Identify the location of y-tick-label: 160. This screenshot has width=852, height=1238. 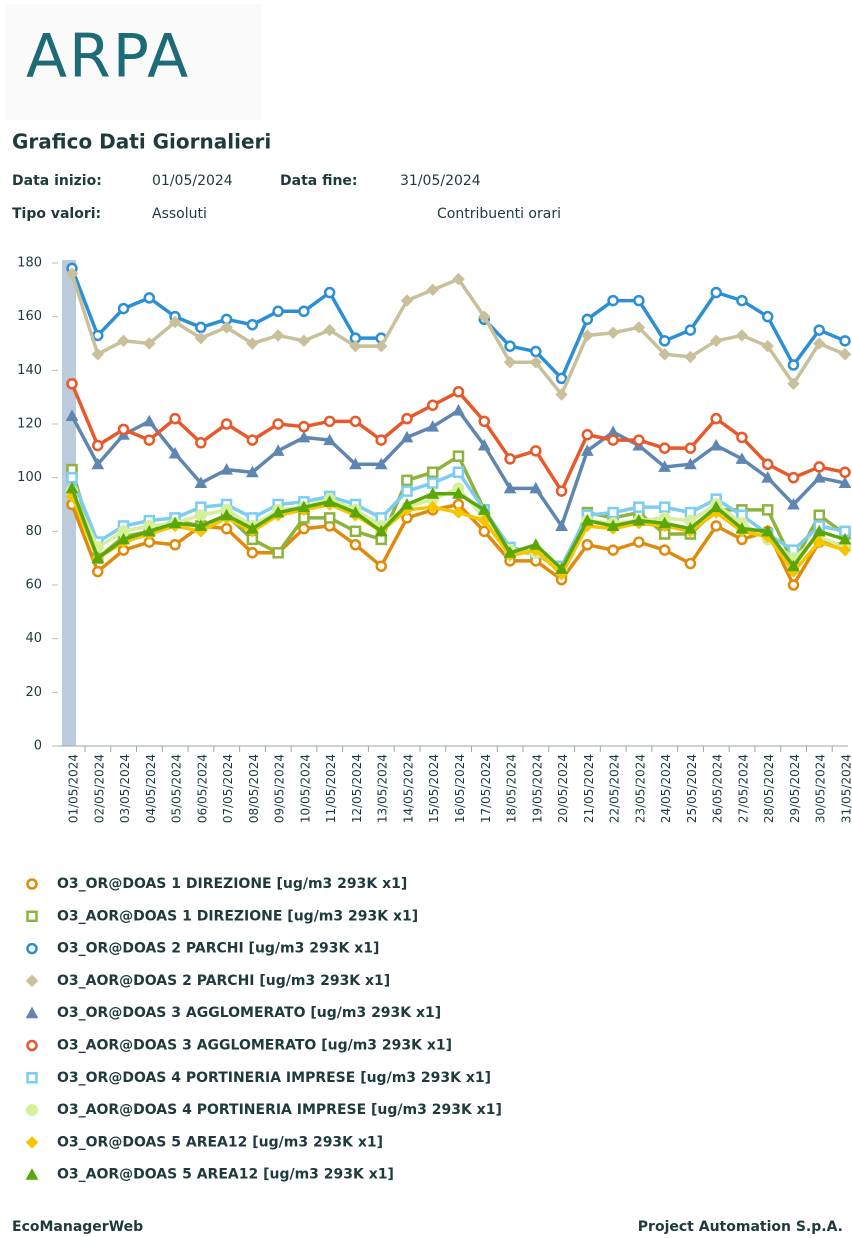
(29, 316).